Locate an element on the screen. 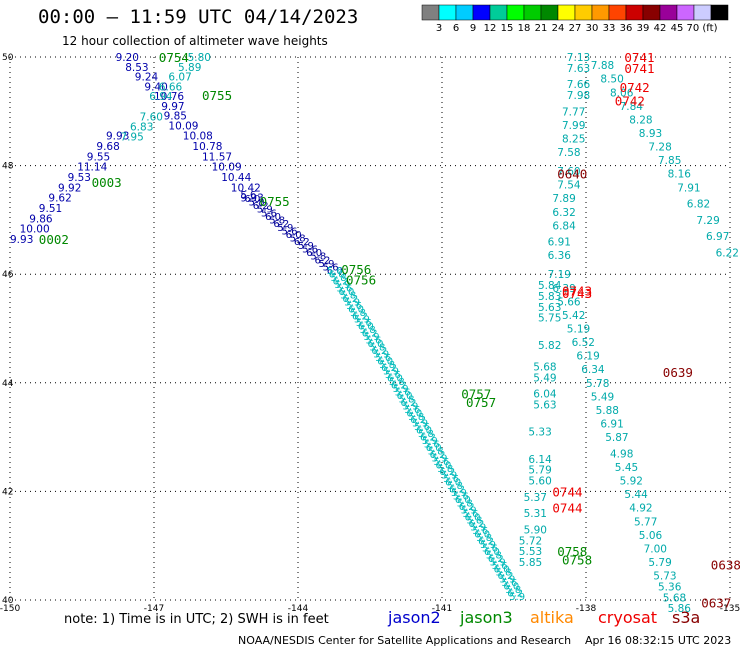  swh-value: 8.50 is located at coordinates (611, 80).